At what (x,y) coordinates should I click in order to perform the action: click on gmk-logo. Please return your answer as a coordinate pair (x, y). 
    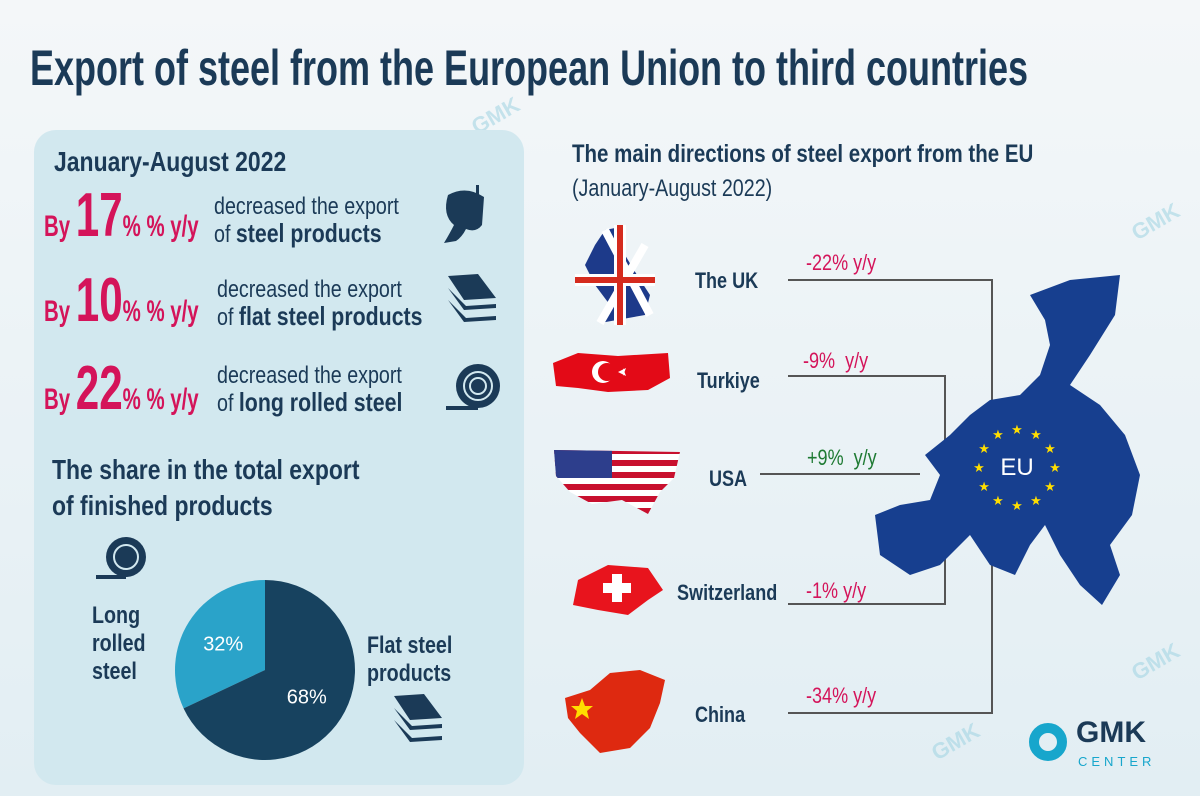
    Looking at the image, I should click on (1048, 744).